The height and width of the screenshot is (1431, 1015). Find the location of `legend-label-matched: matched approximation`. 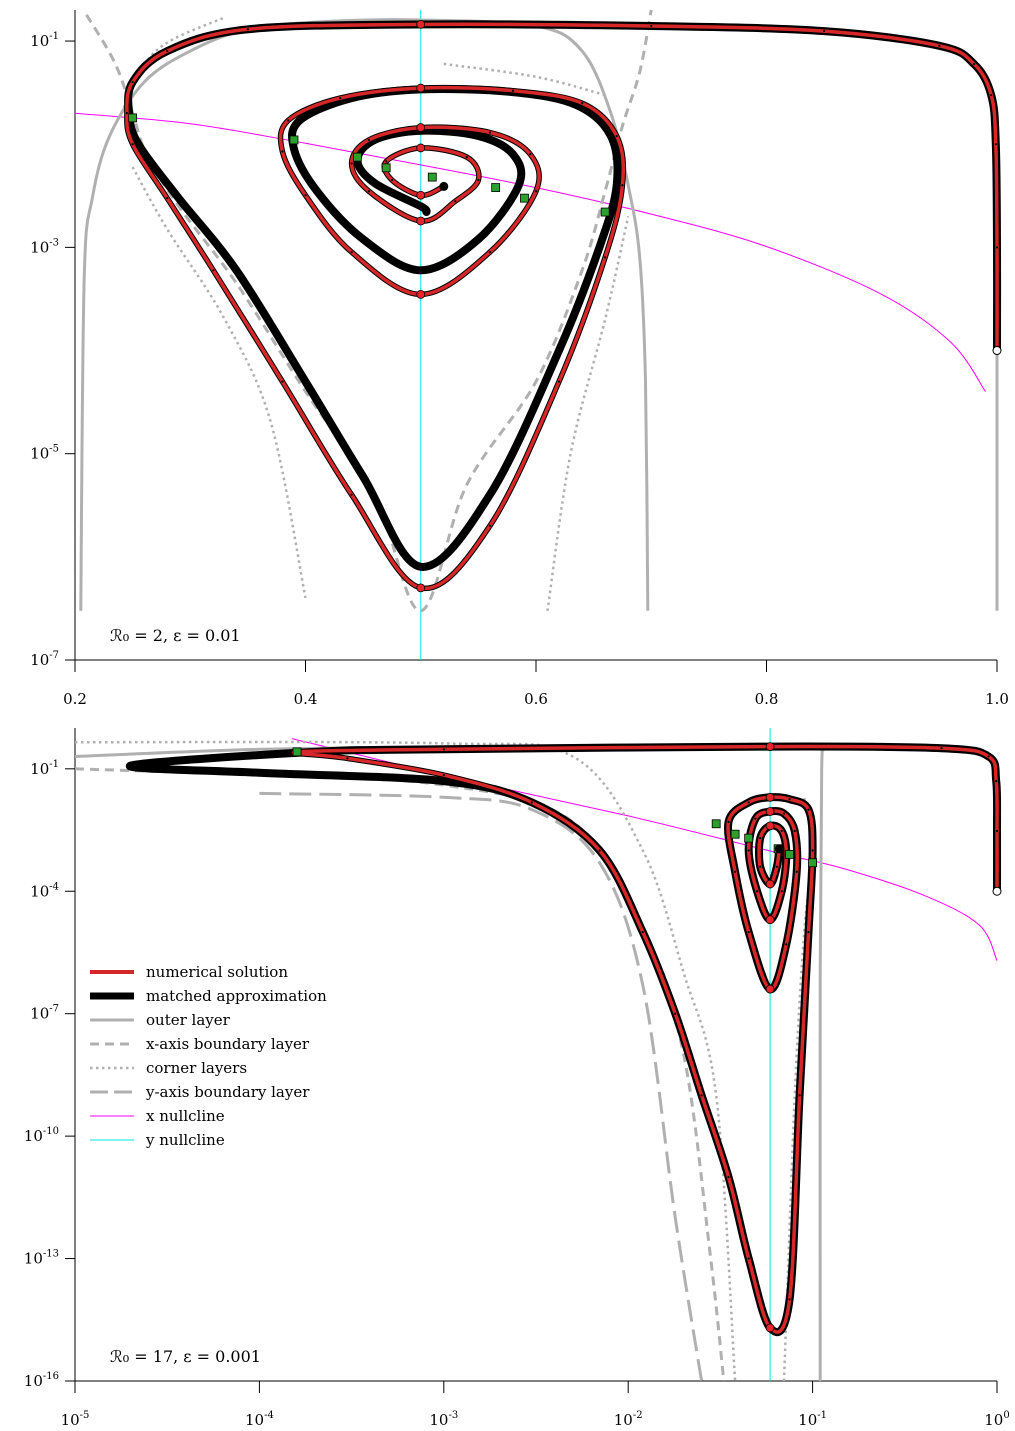

legend-label-matched: matched approximation is located at coordinates (236, 996).